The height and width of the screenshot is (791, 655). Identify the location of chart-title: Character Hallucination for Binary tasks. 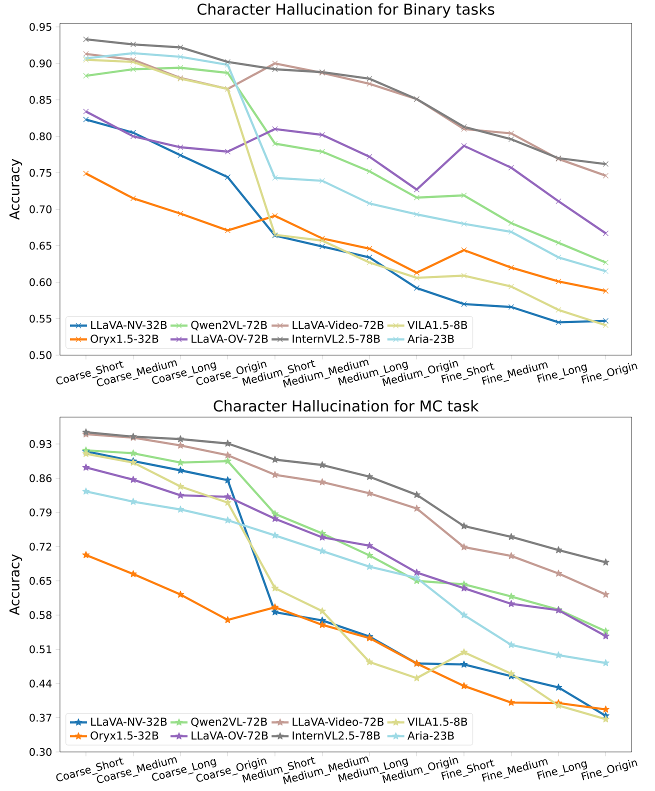
(346, 10).